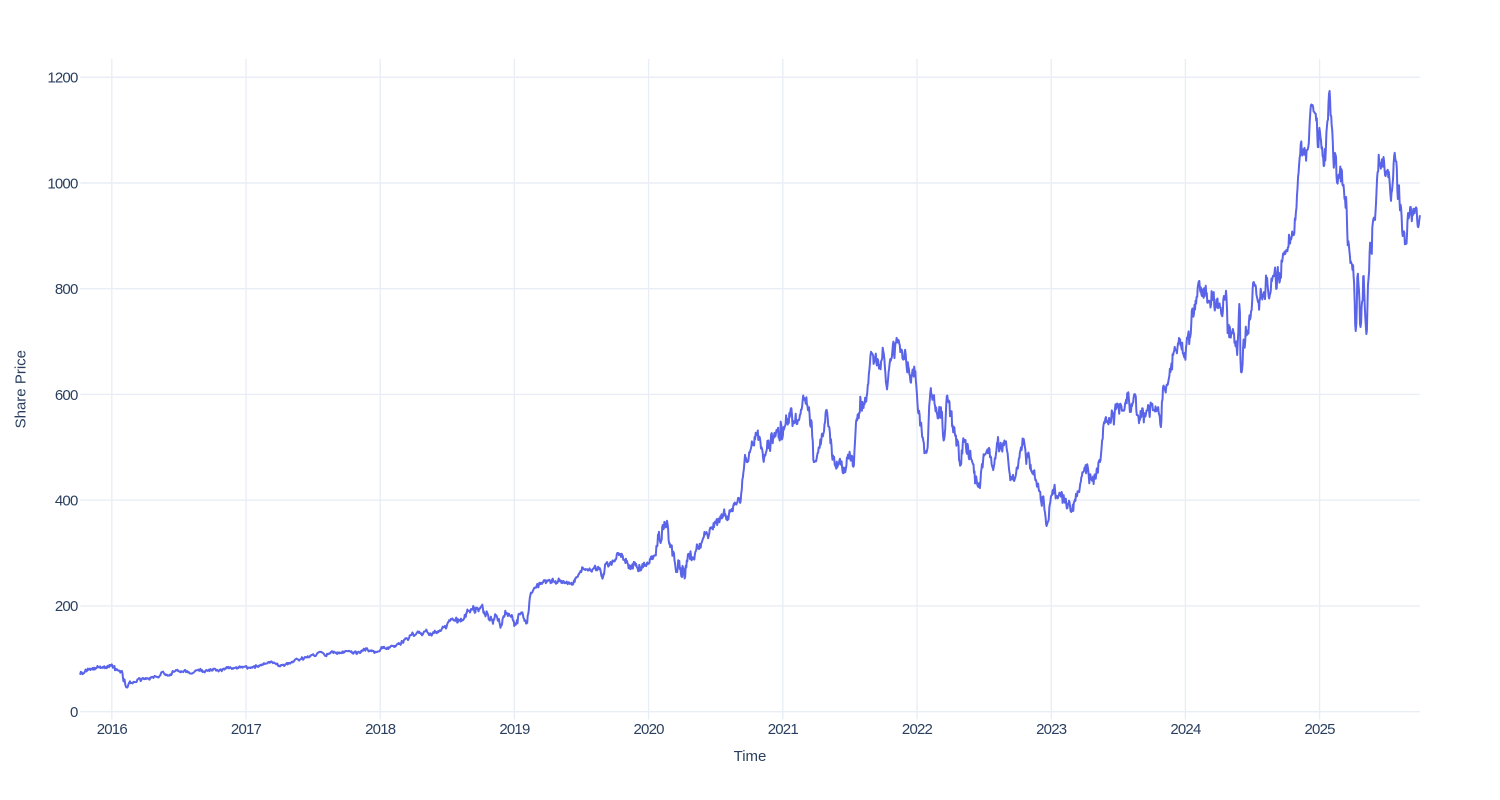  Describe the element at coordinates (917, 729) in the screenshot. I see `svg-text: 2022` at that location.